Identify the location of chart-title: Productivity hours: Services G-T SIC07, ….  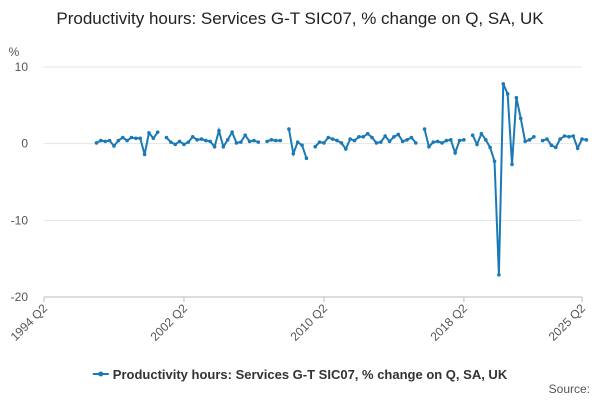
(300, 18).